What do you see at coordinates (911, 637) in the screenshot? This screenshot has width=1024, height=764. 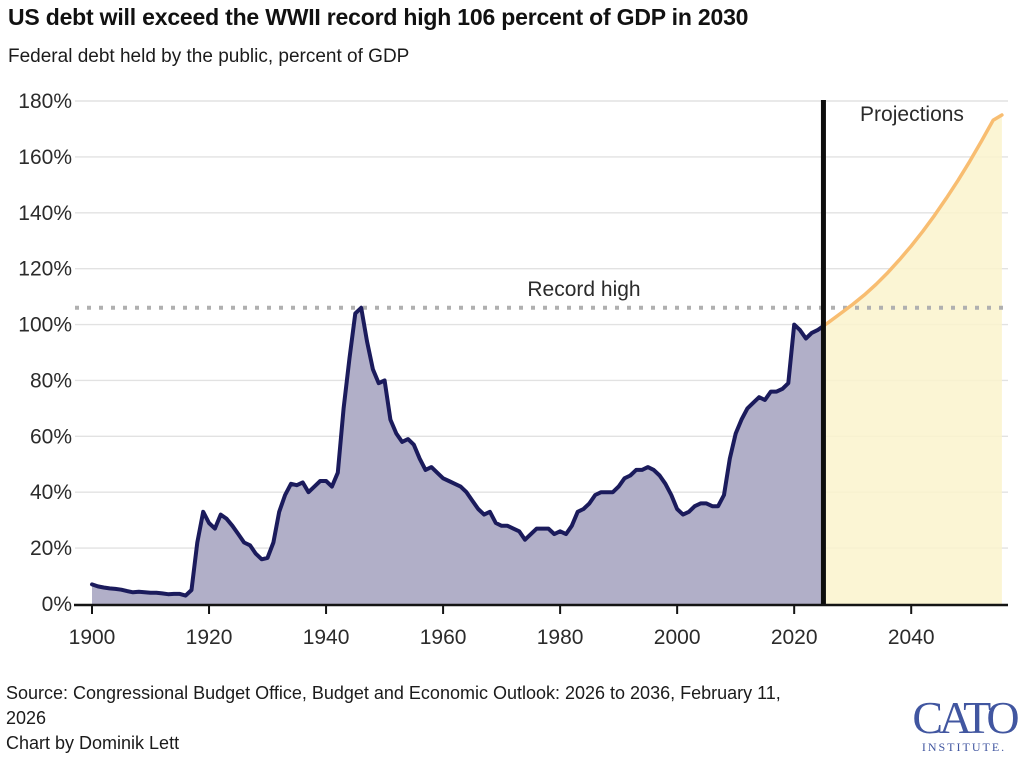 I see `x-axis-tick-label: 2040` at bounding box center [911, 637].